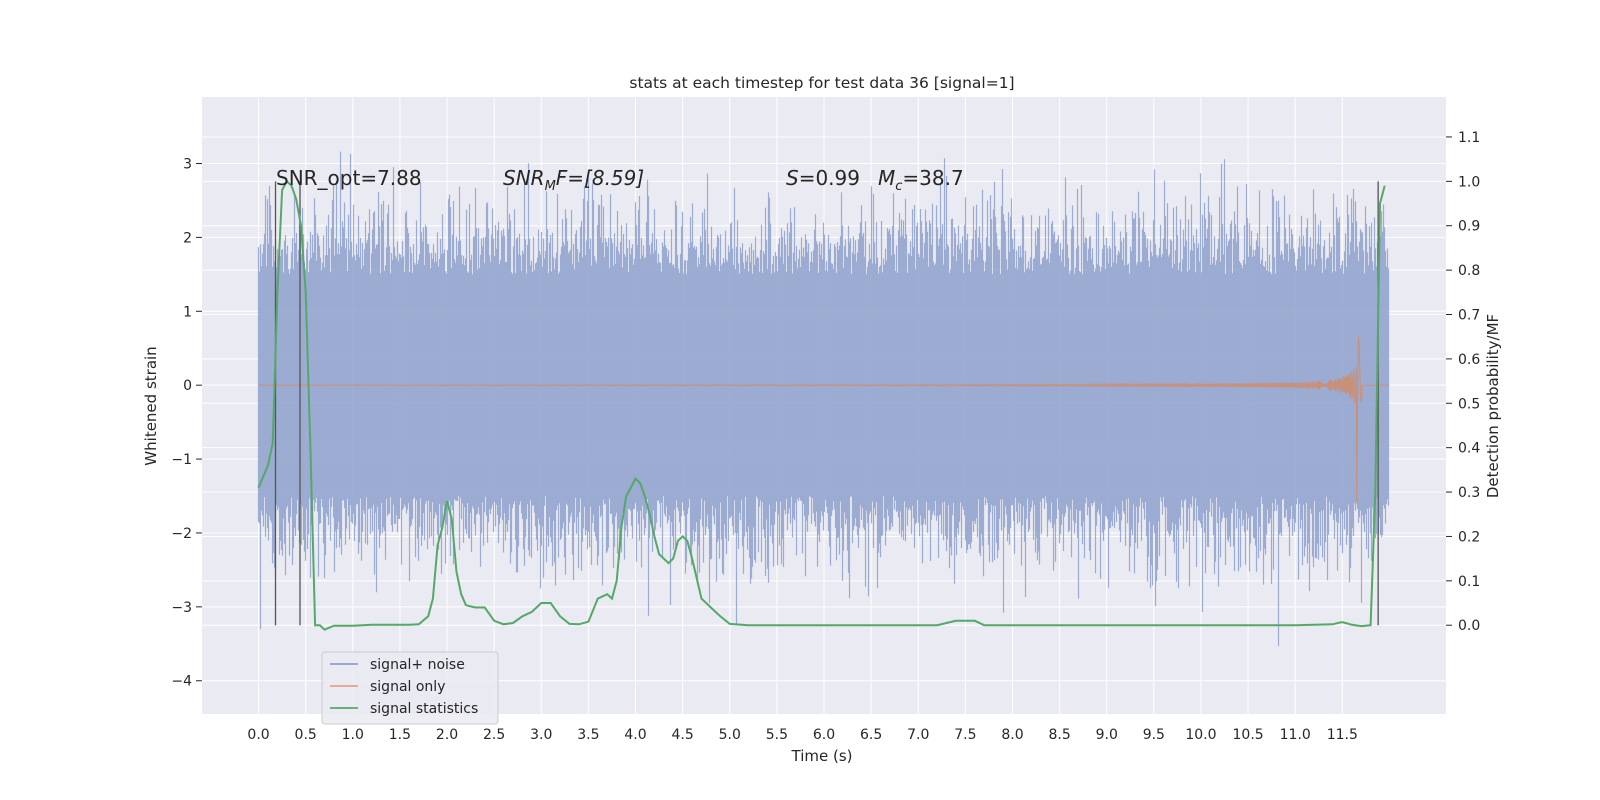 This screenshot has height=800, width=1600. I want to click on x-tick-label: 3.0, so click(541, 735).